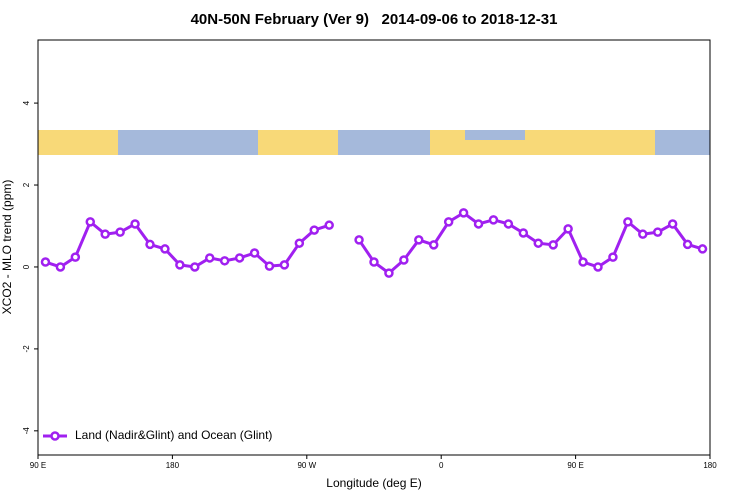  I want to click on y-tick-label: -2, so click(26, 349).